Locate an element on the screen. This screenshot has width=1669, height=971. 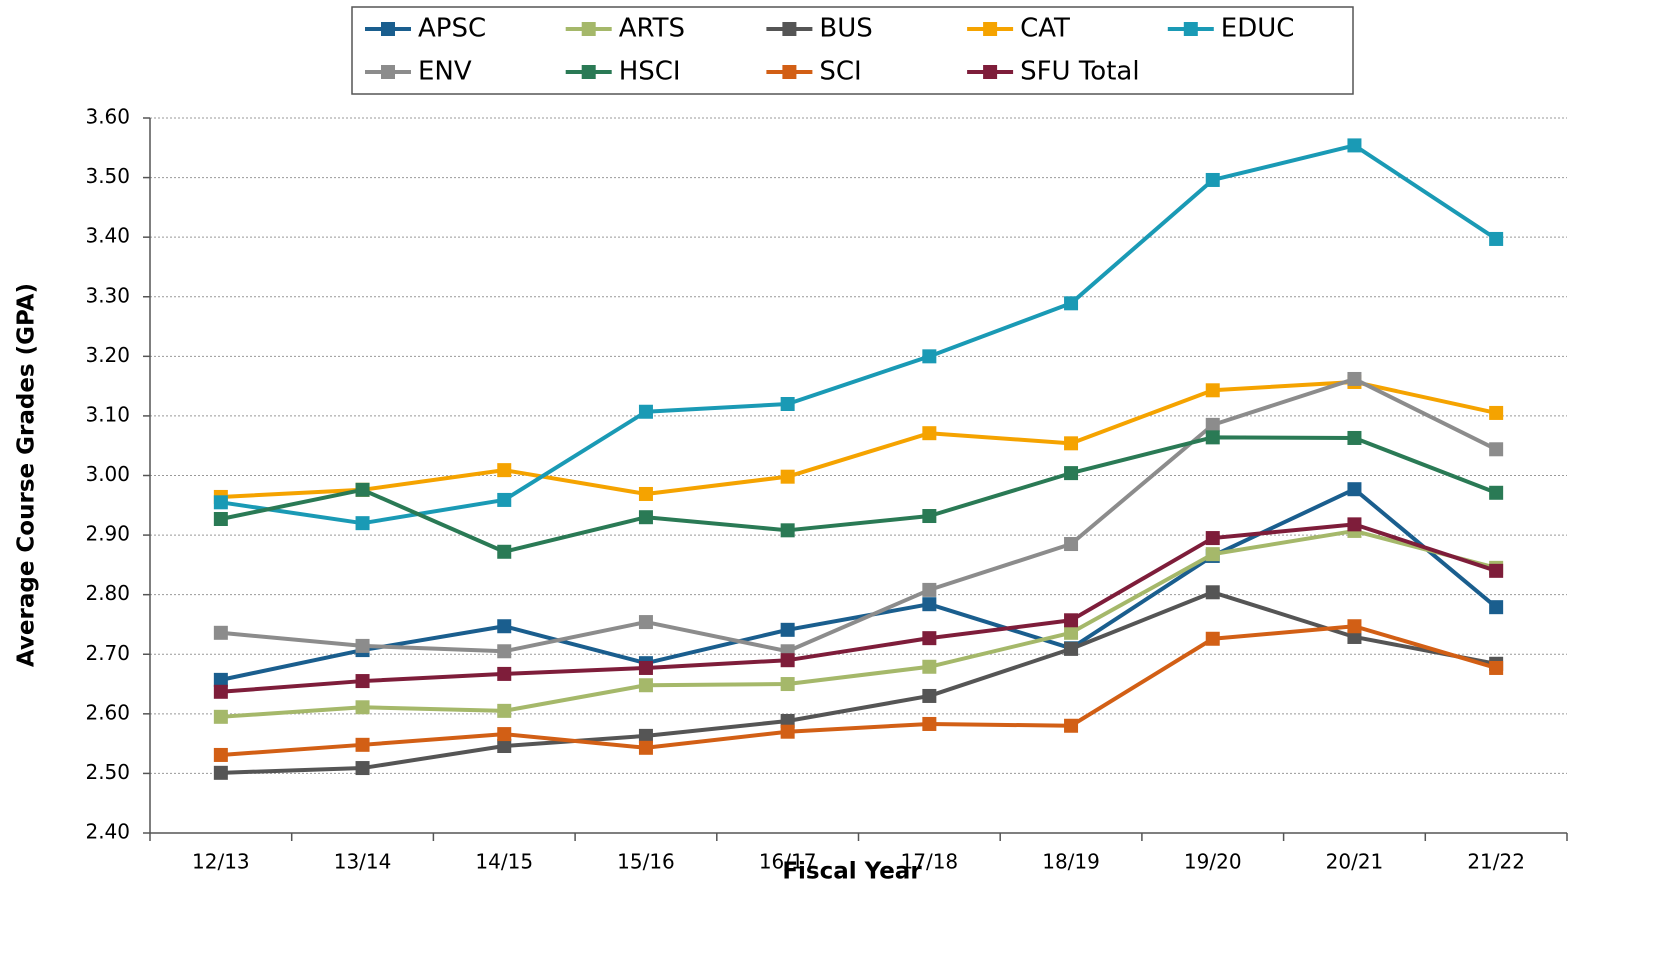
x-tick-label: 14/15 is located at coordinates (504, 862).